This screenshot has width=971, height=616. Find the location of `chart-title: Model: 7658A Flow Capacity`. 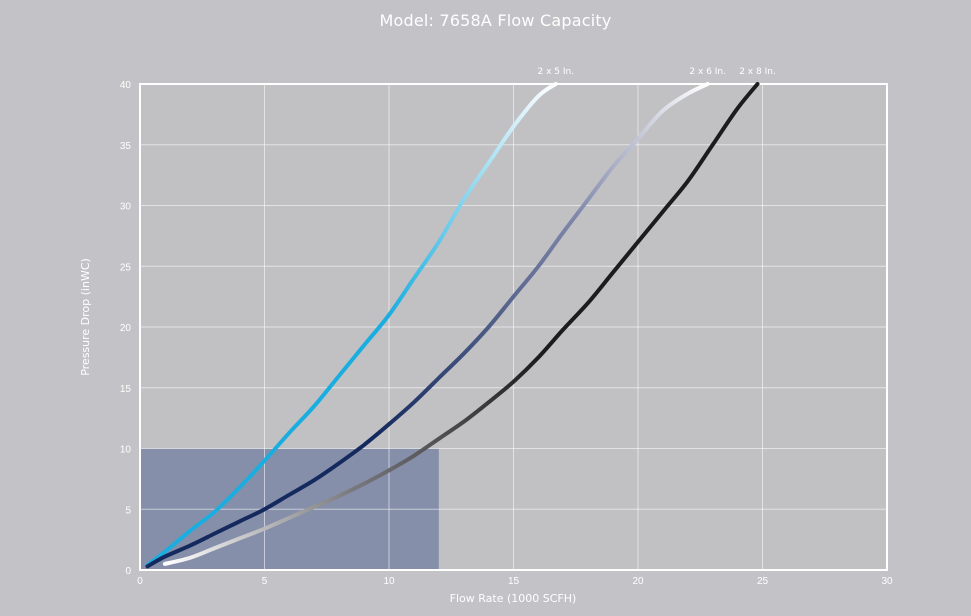

chart-title: Model: 7658A Flow Capacity is located at coordinates (495, 20).